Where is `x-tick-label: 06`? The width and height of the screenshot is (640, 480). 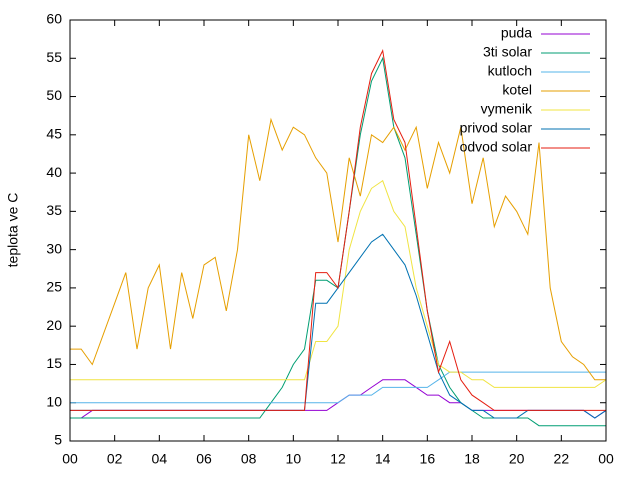
x-tick-label: 06 is located at coordinates (204, 459).